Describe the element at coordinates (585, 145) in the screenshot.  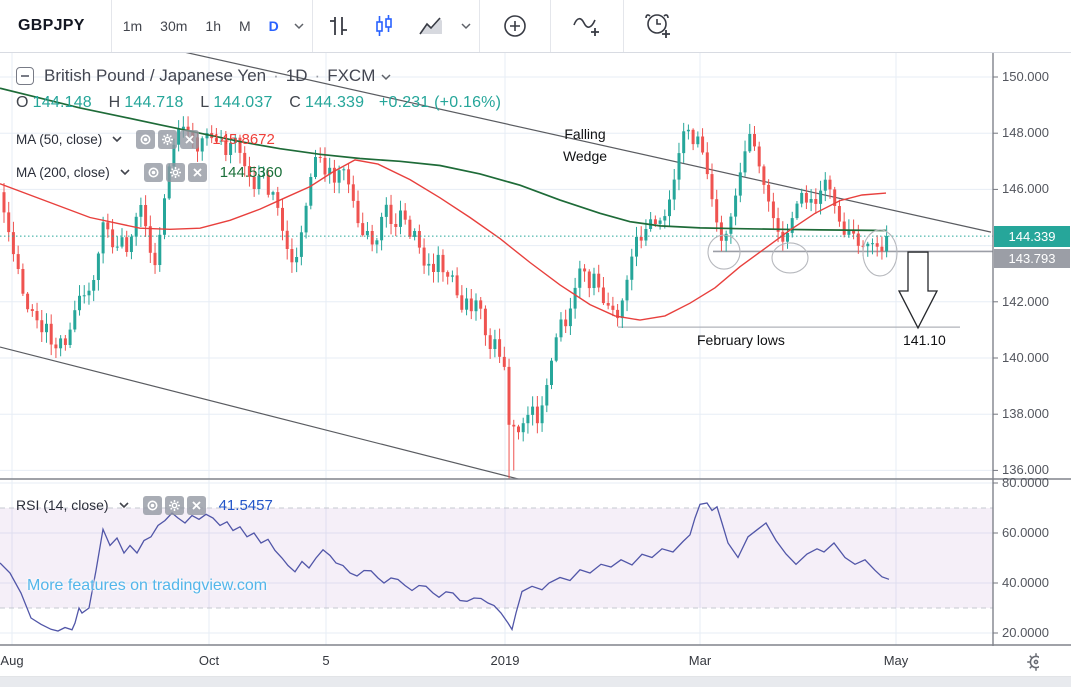
I see `falling-wedge-annotation: Falling Wedge` at that location.